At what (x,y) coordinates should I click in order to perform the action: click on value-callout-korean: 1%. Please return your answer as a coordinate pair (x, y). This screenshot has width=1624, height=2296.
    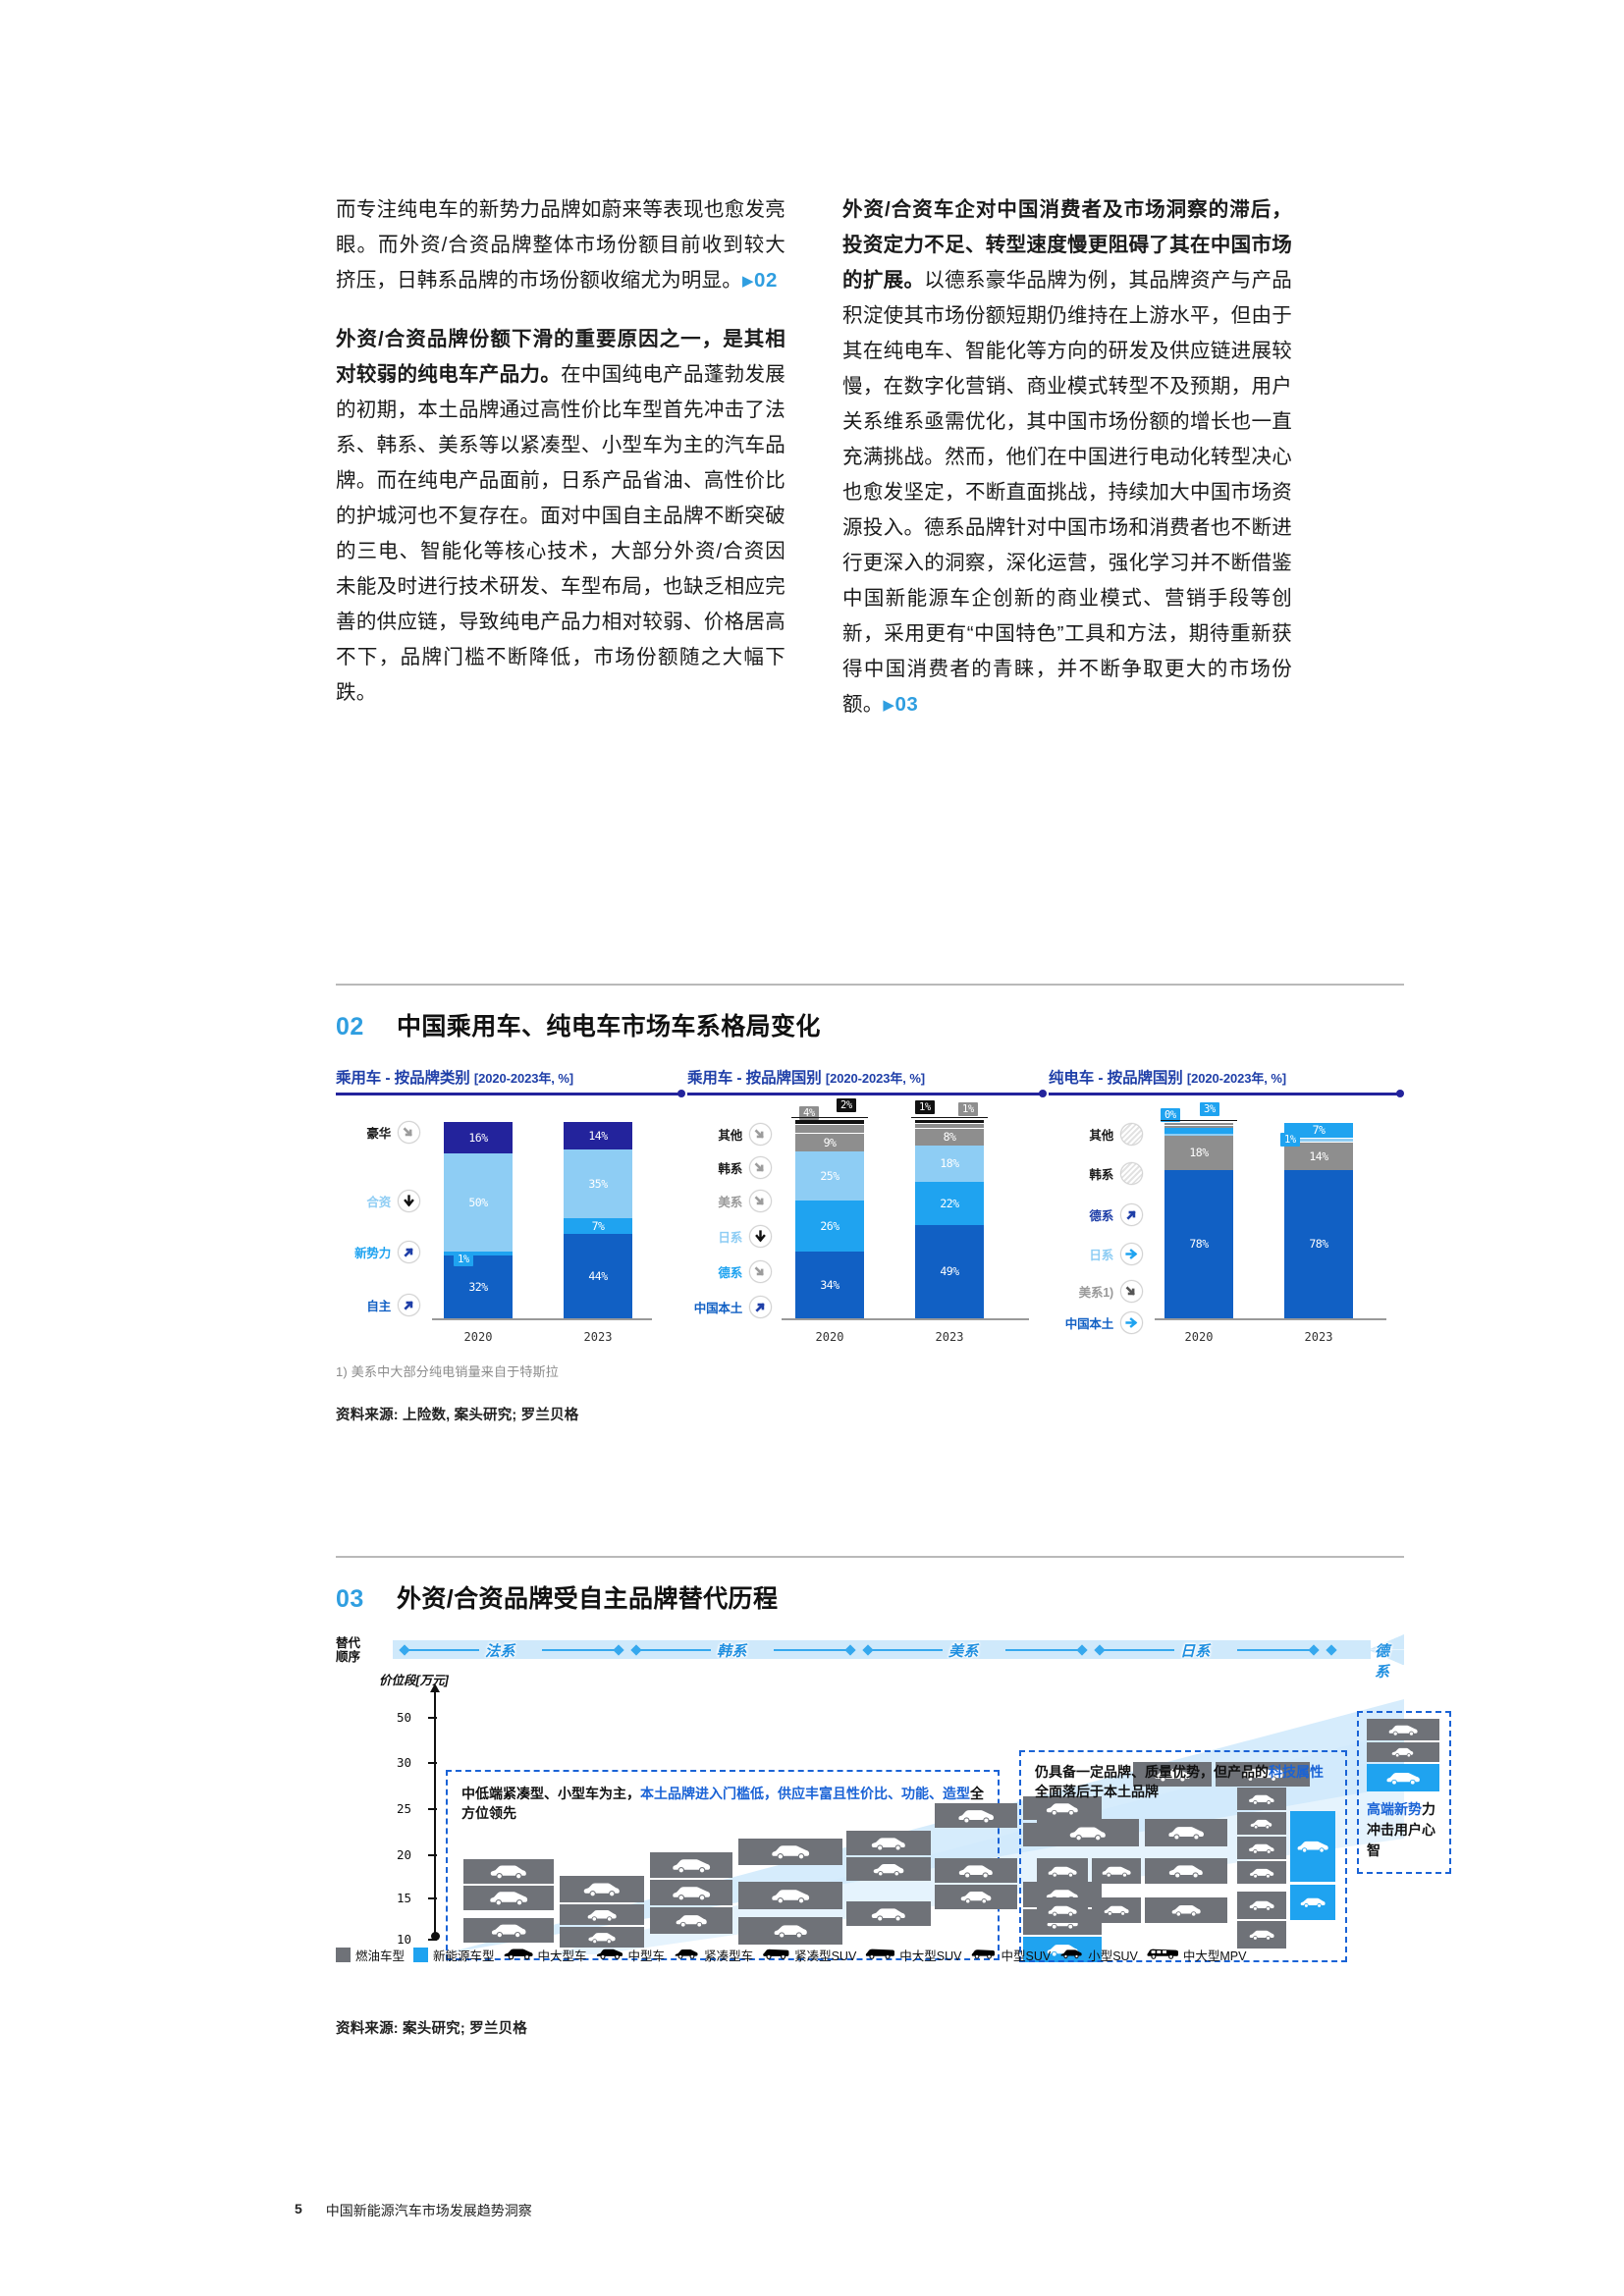
    Looking at the image, I should click on (968, 1108).